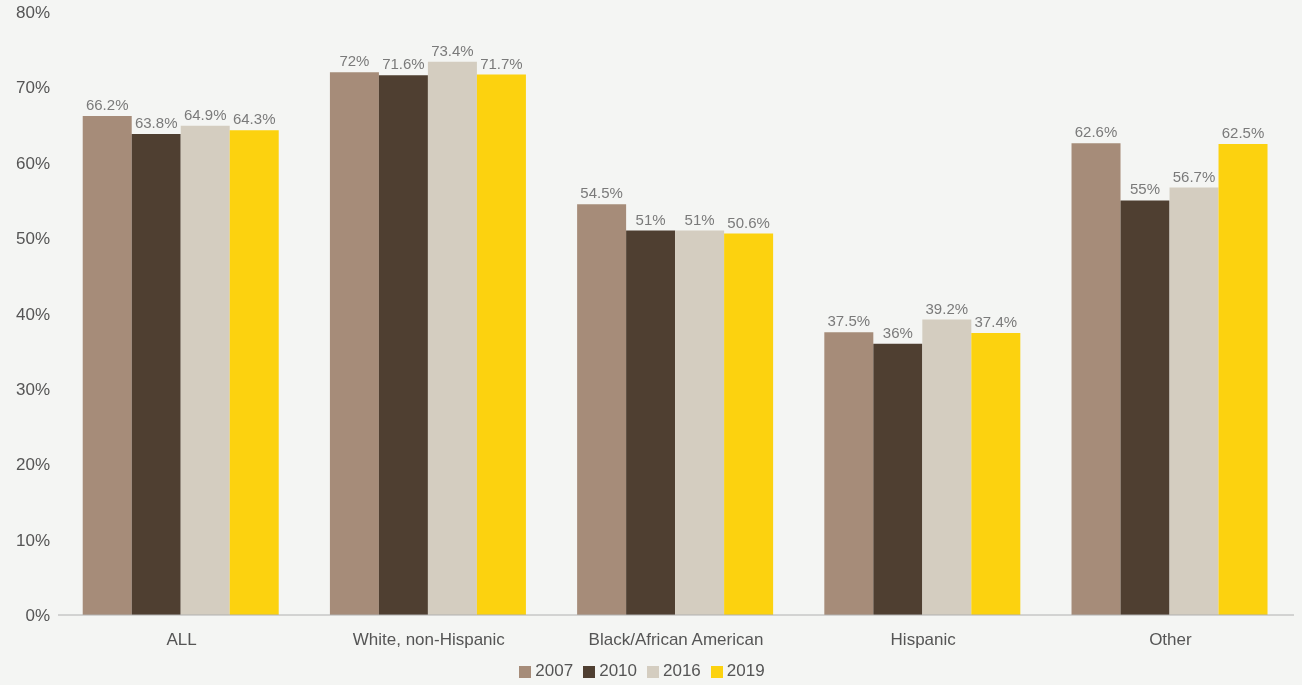 The image size is (1302, 685). Describe the element at coordinates (429, 640) in the screenshot. I see `x-tick-label: White, non-Hispanic` at that location.